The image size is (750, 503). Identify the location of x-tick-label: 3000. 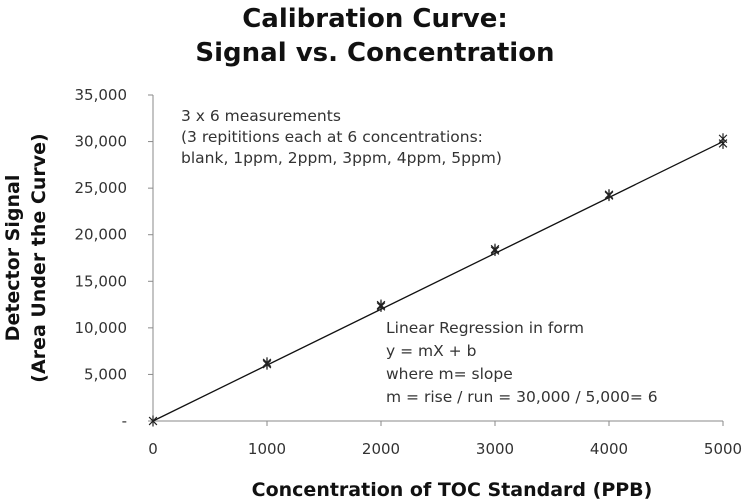
(495, 449).